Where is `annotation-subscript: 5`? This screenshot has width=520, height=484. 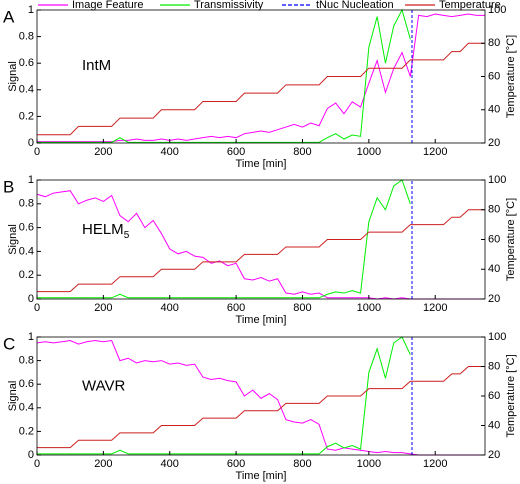
annotation-subscript: 5 is located at coordinates (127, 235).